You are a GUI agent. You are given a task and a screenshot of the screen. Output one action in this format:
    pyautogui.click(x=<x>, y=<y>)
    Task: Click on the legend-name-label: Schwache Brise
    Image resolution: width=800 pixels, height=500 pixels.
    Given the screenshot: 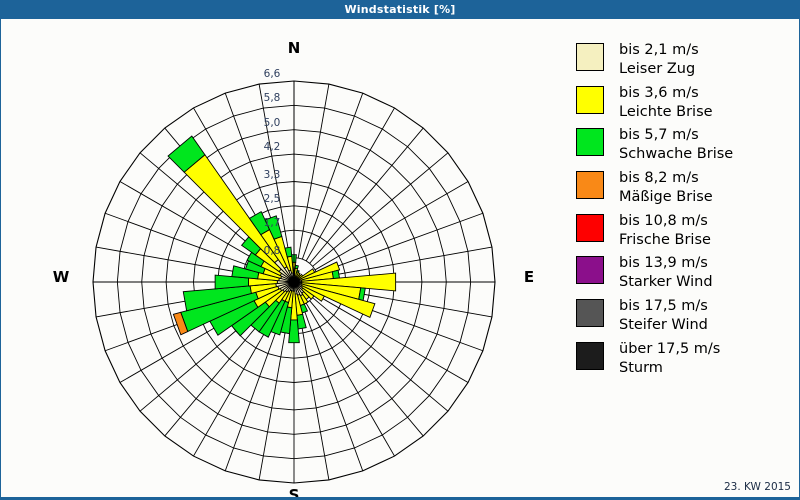 What is the action you would take?
    pyautogui.click(x=676, y=154)
    